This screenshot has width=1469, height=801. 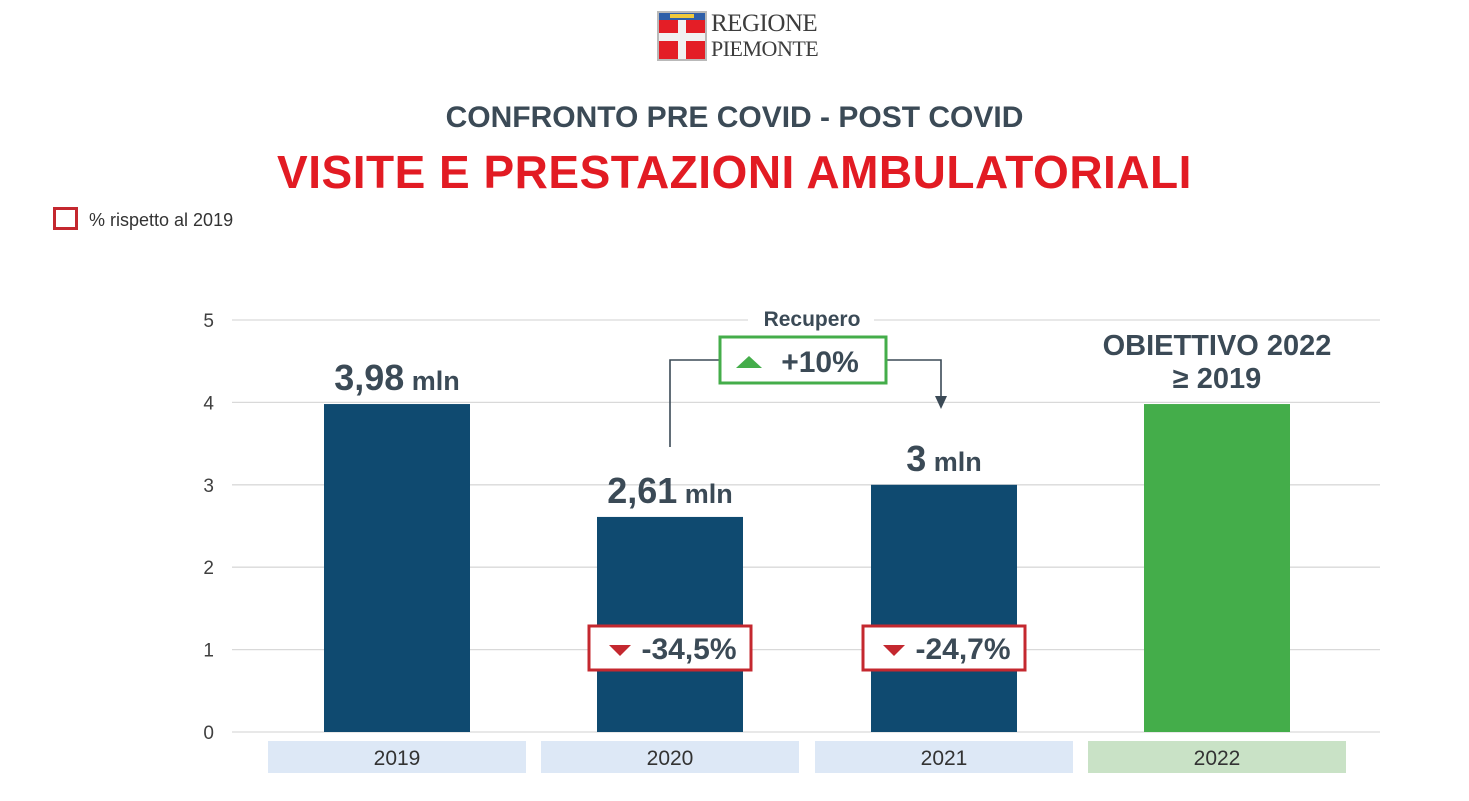 I want to click on recovery-label-bg, so click(x=811, y=319).